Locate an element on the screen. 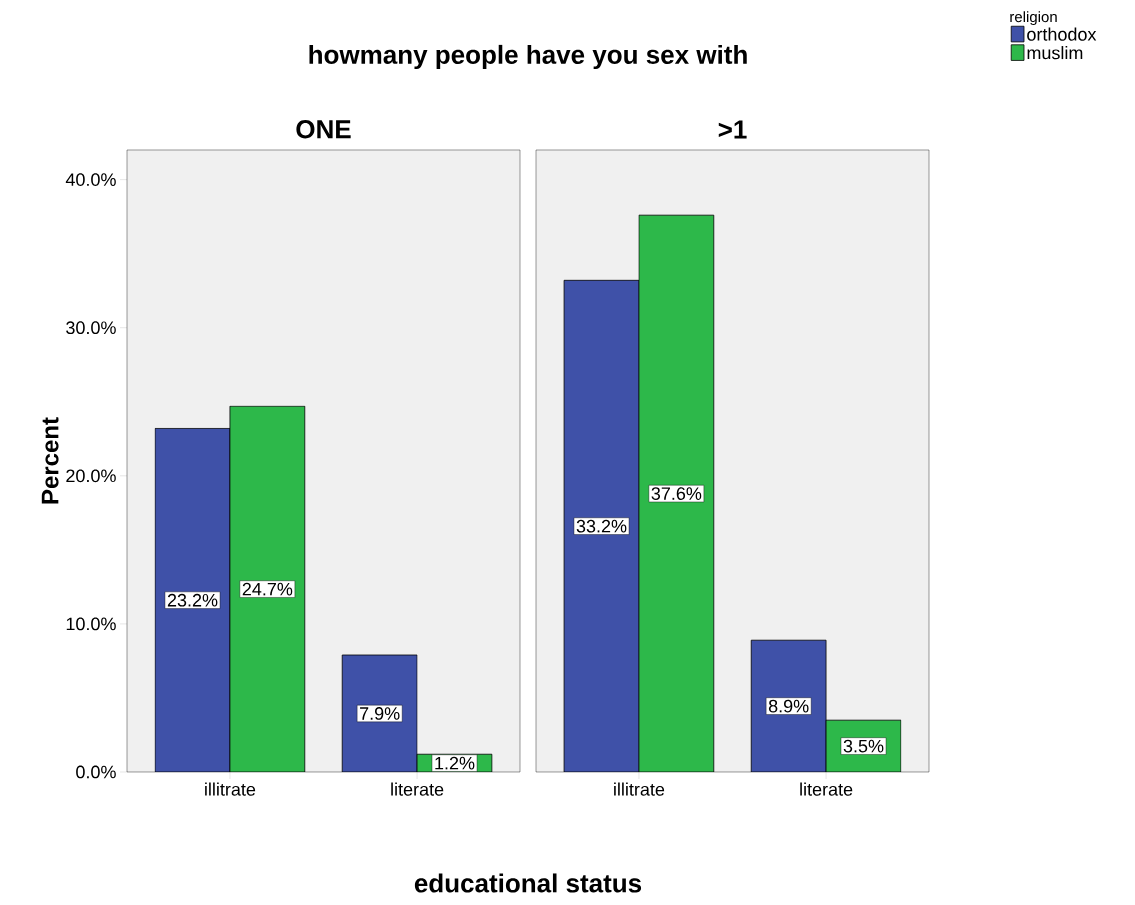 The width and height of the screenshot is (1135, 905). data-label: 7.9% is located at coordinates (380, 713).